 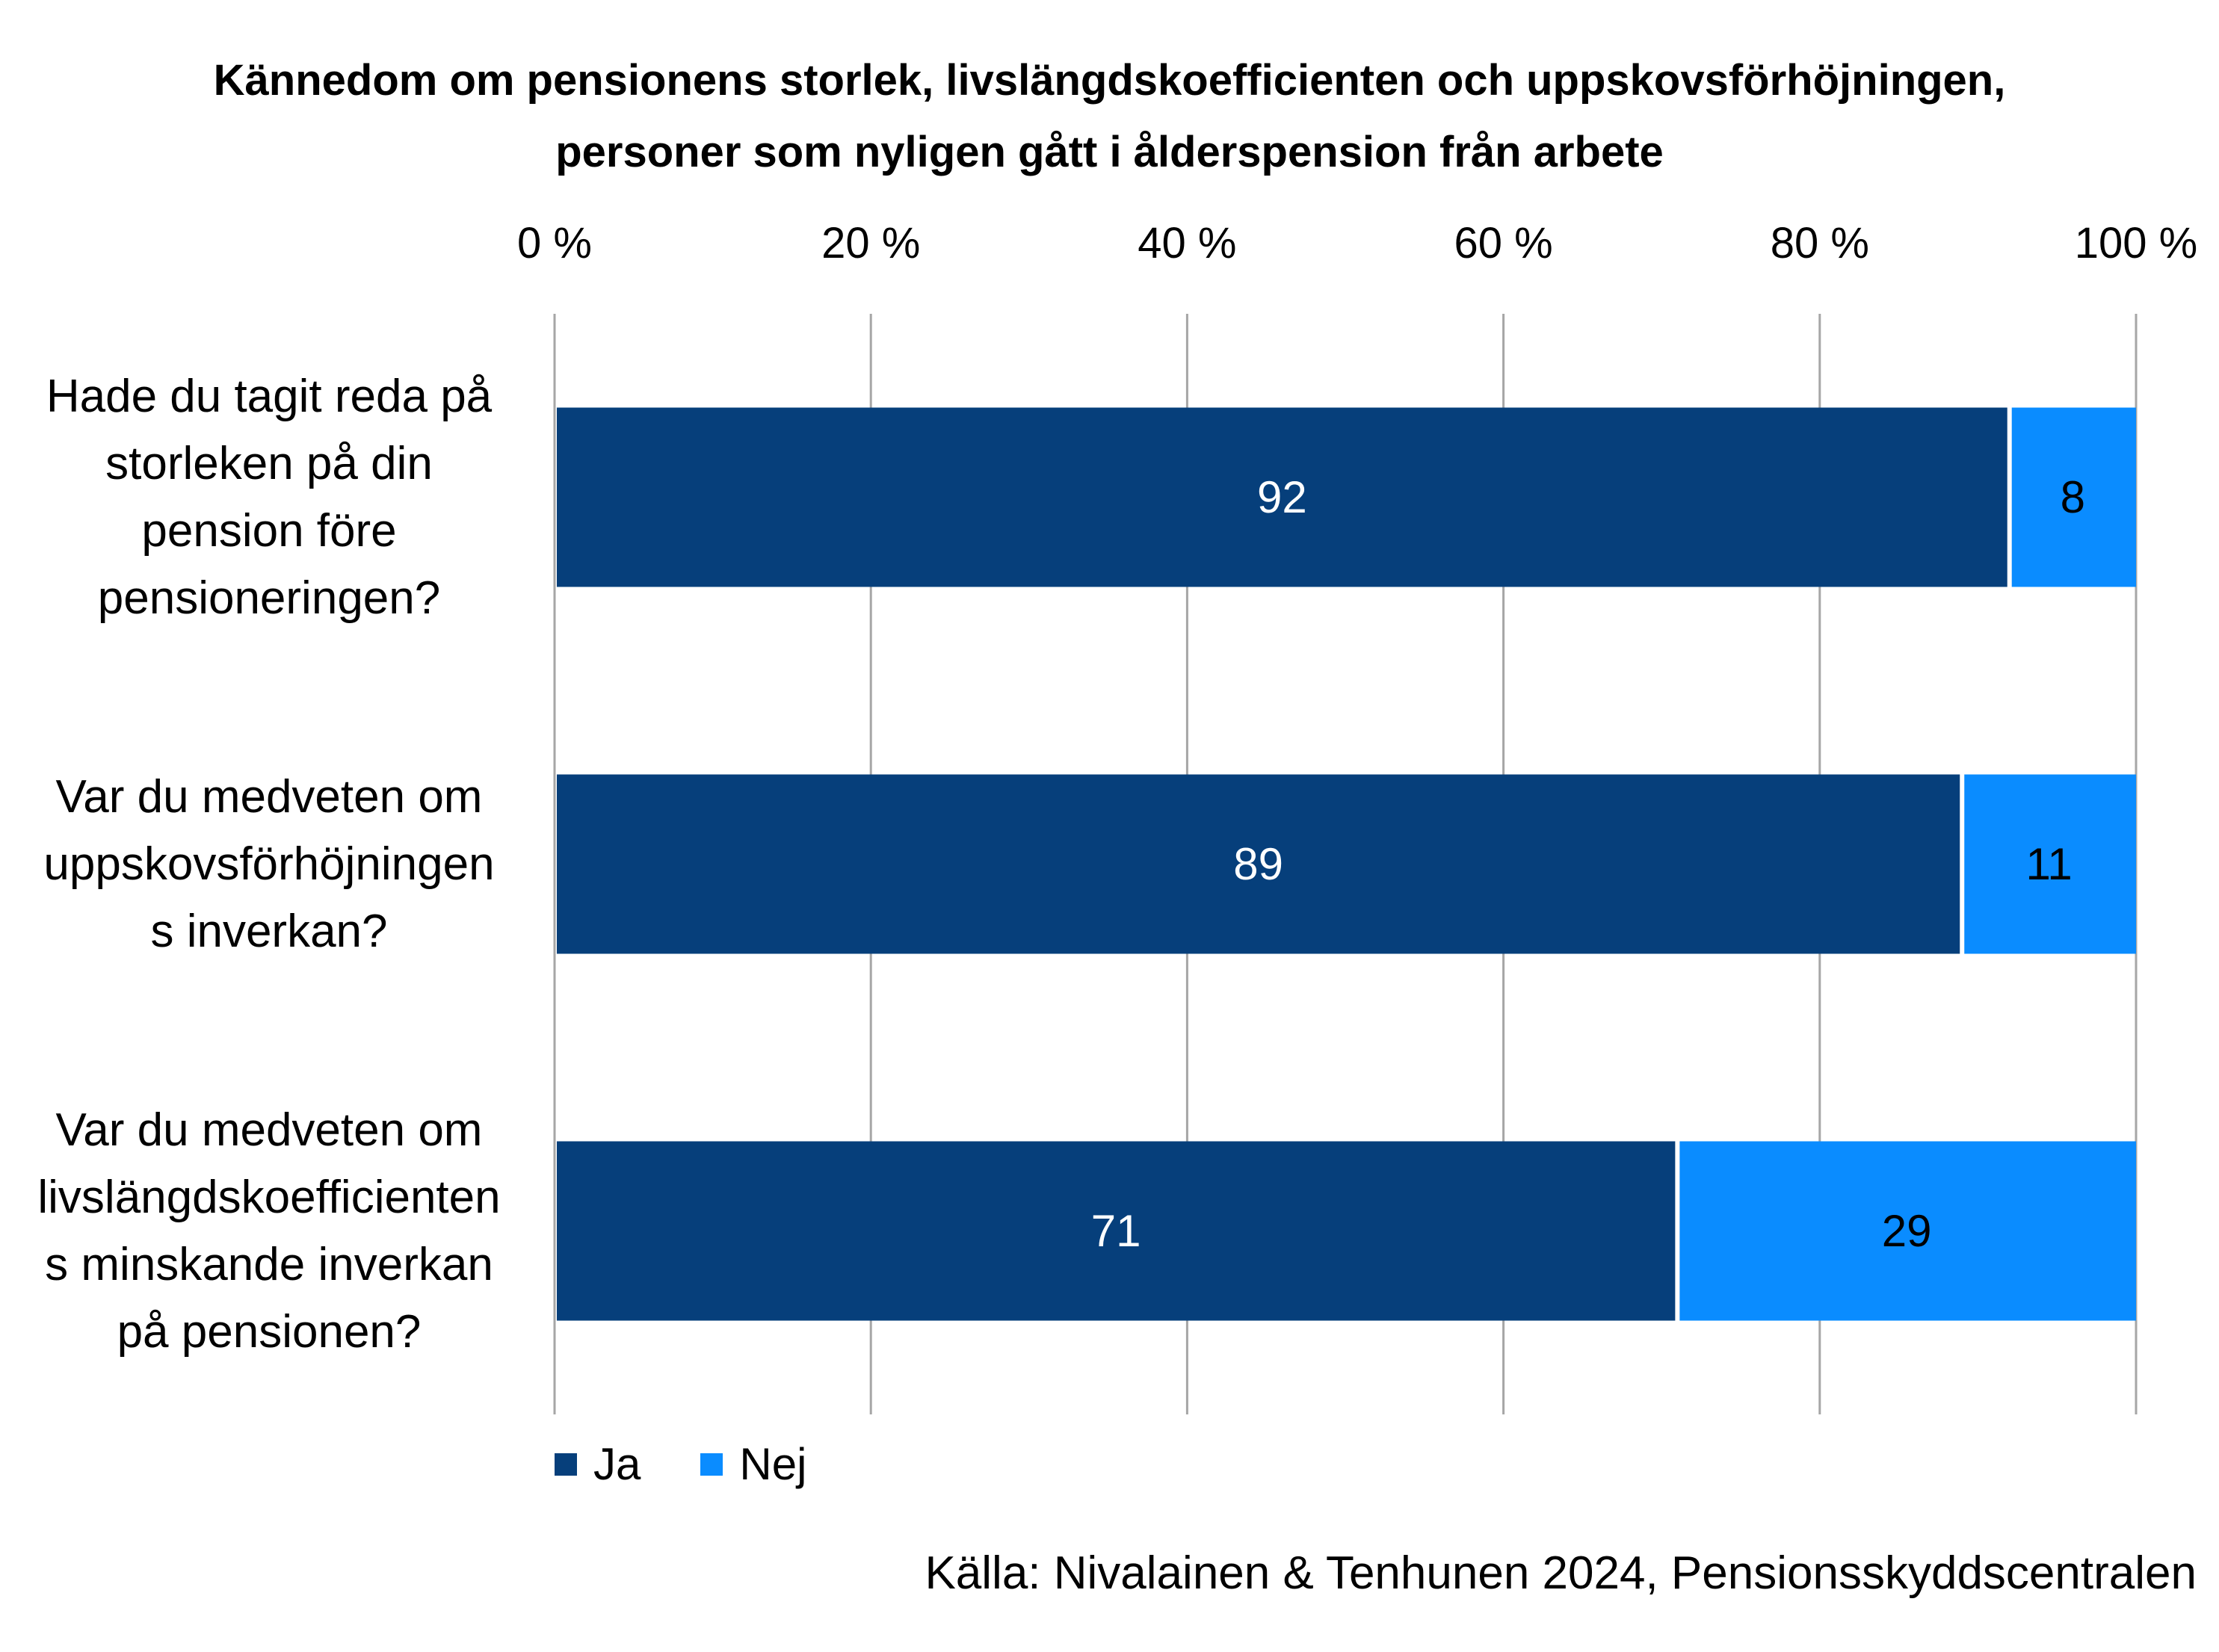 I want to click on legend: Ja Nej, so click(x=711, y=1464).